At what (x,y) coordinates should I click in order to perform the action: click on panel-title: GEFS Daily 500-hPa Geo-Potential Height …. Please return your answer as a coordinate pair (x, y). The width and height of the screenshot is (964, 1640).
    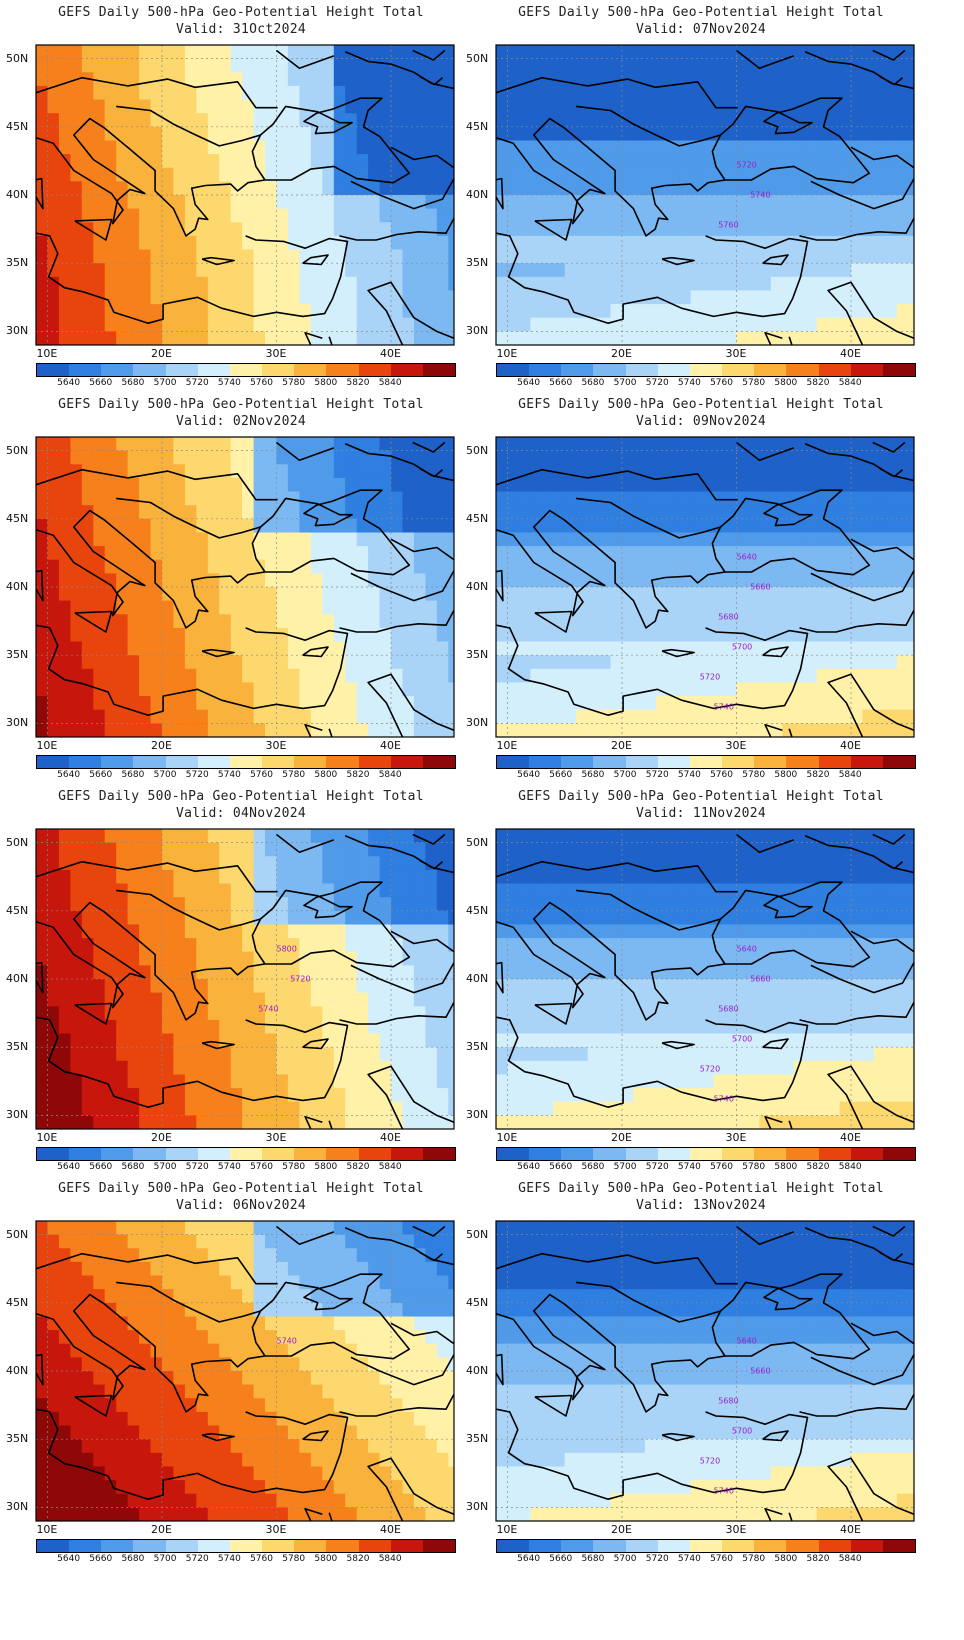
    Looking at the image, I should click on (701, 404).